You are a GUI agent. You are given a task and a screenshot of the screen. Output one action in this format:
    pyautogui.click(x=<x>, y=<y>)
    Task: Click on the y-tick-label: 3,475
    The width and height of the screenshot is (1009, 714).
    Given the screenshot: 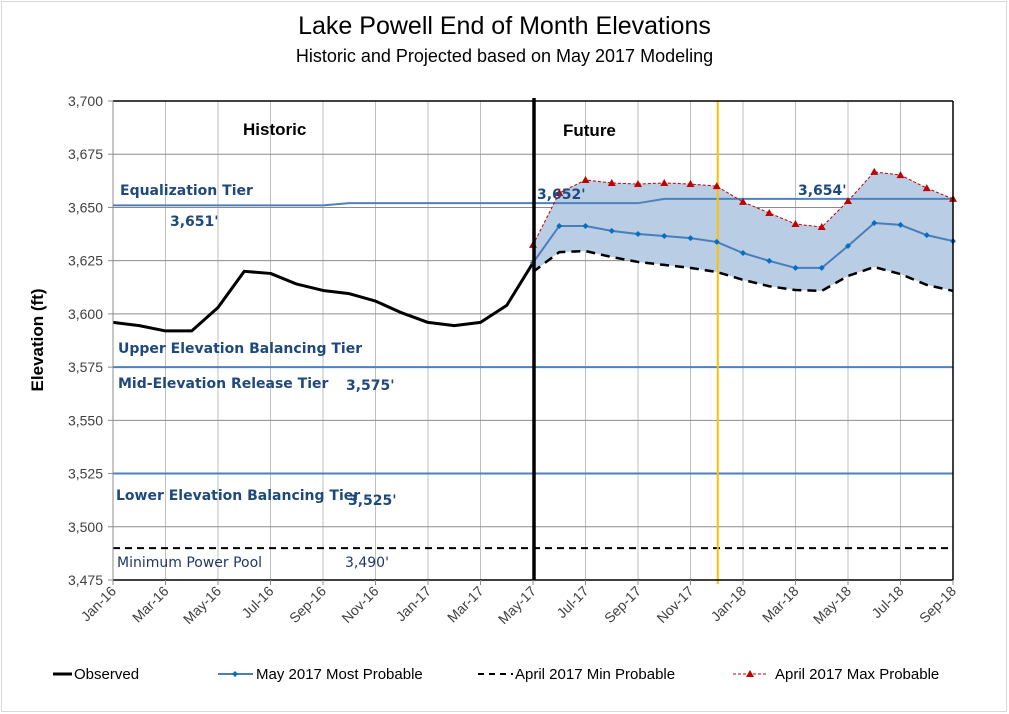 What is the action you would take?
    pyautogui.click(x=85, y=580)
    